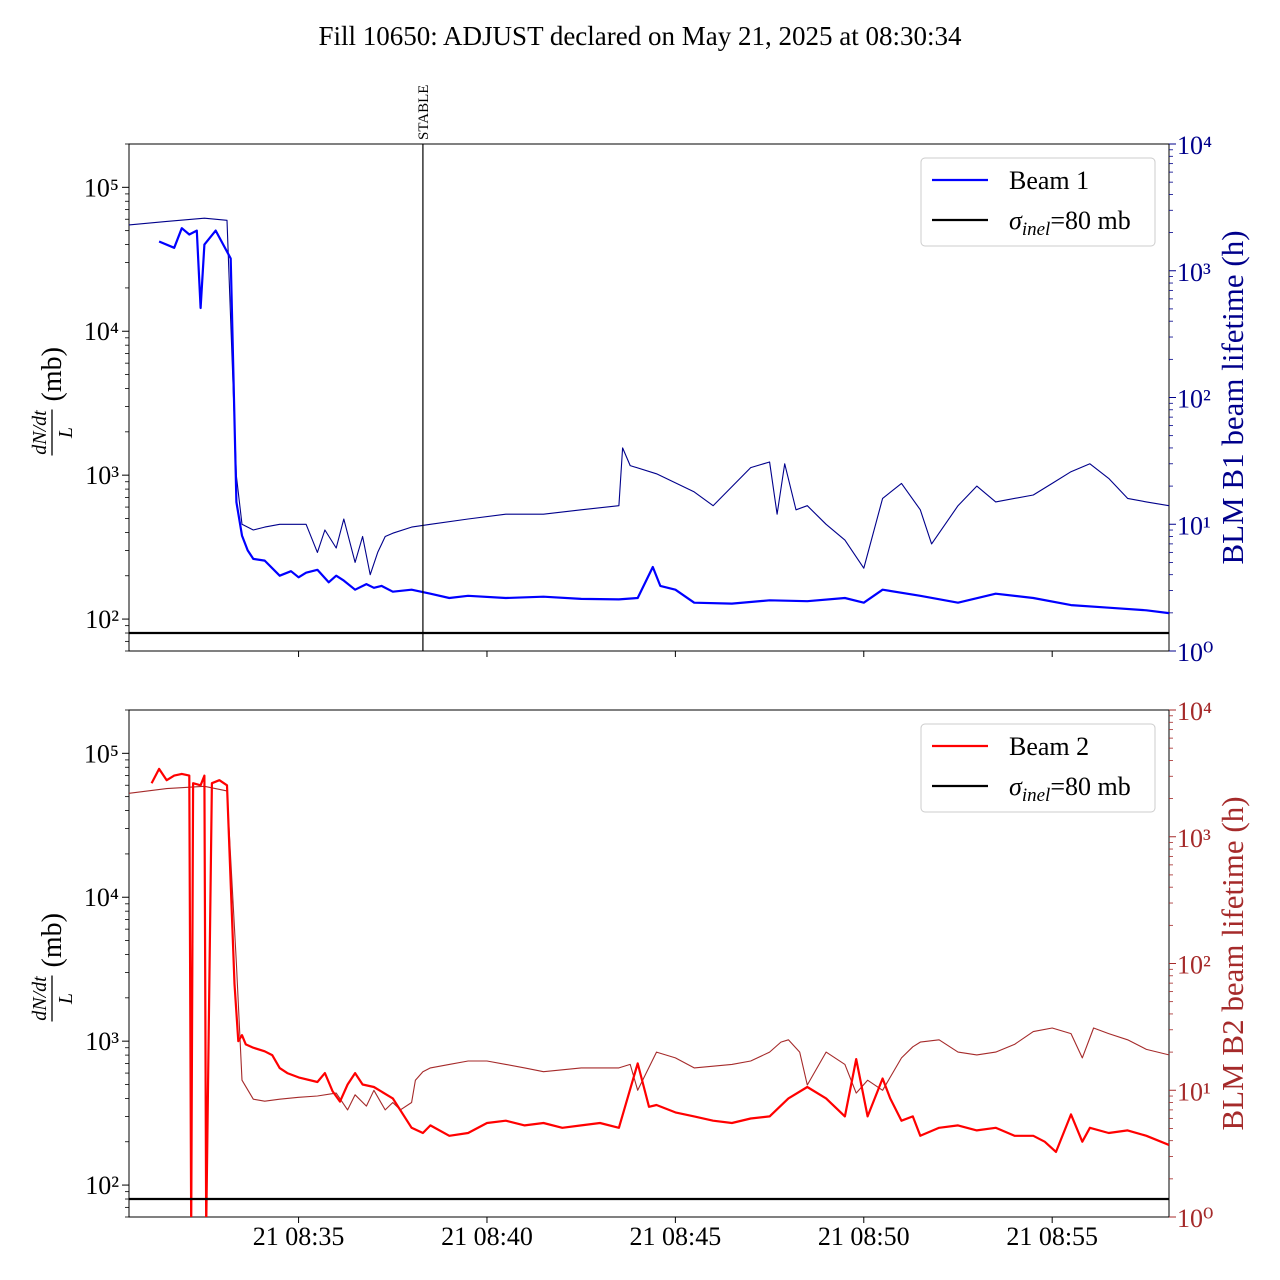 The image size is (1280, 1280). Describe the element at coordinates (1038, 768) in the screenshot. I see `legend: Beam 2 σinel=80 mb` at that location.